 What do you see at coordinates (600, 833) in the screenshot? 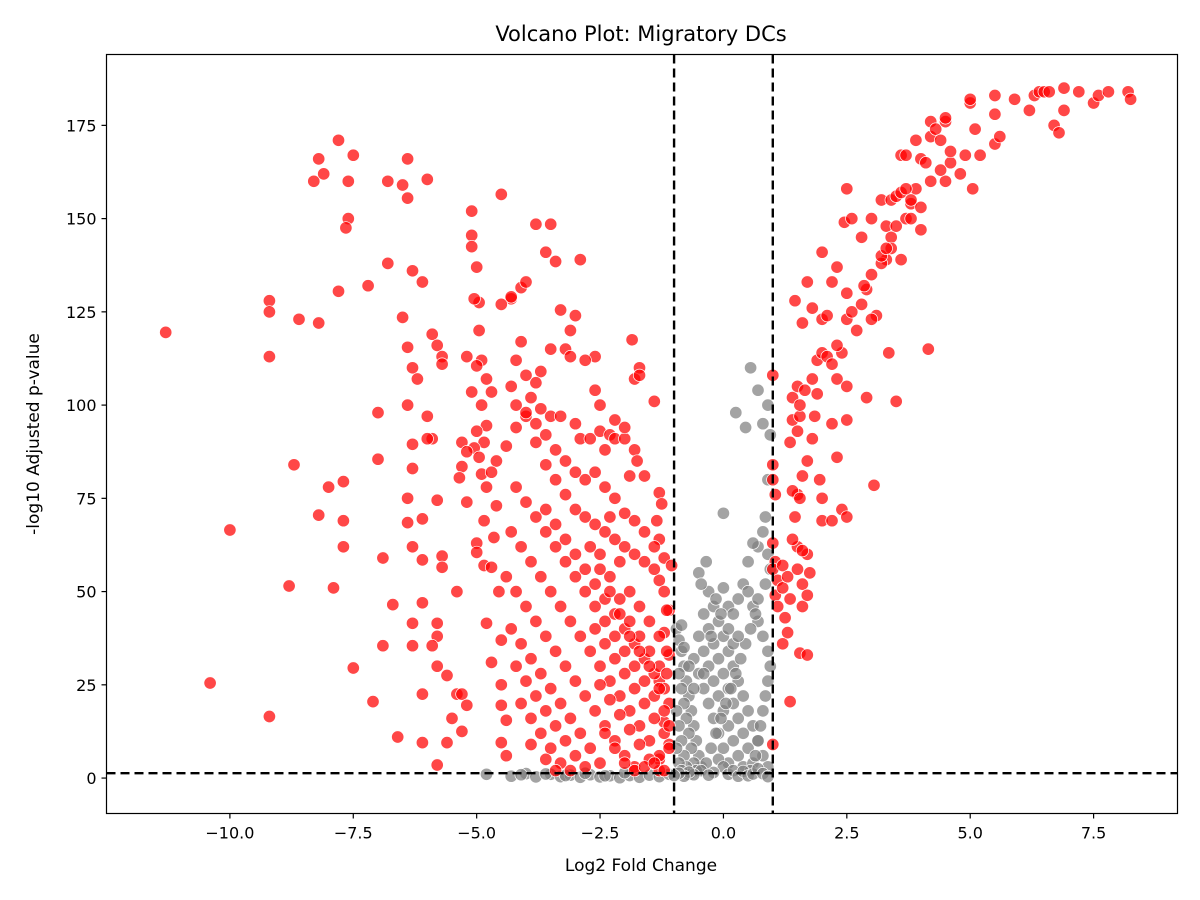
I see `x-tick-label: −2.5` at bounding box center [600, 833].